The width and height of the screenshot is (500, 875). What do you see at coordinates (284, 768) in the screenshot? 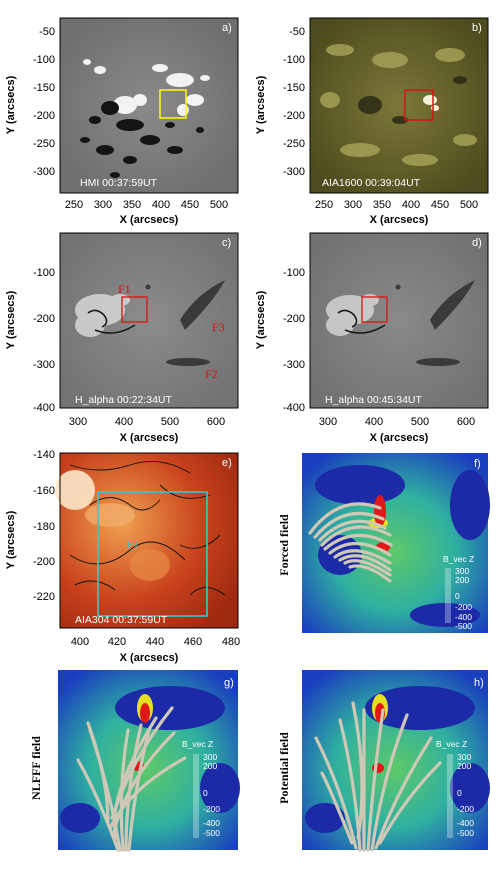
I see `panel-title: Potential field` at bounding box center [284, 768].